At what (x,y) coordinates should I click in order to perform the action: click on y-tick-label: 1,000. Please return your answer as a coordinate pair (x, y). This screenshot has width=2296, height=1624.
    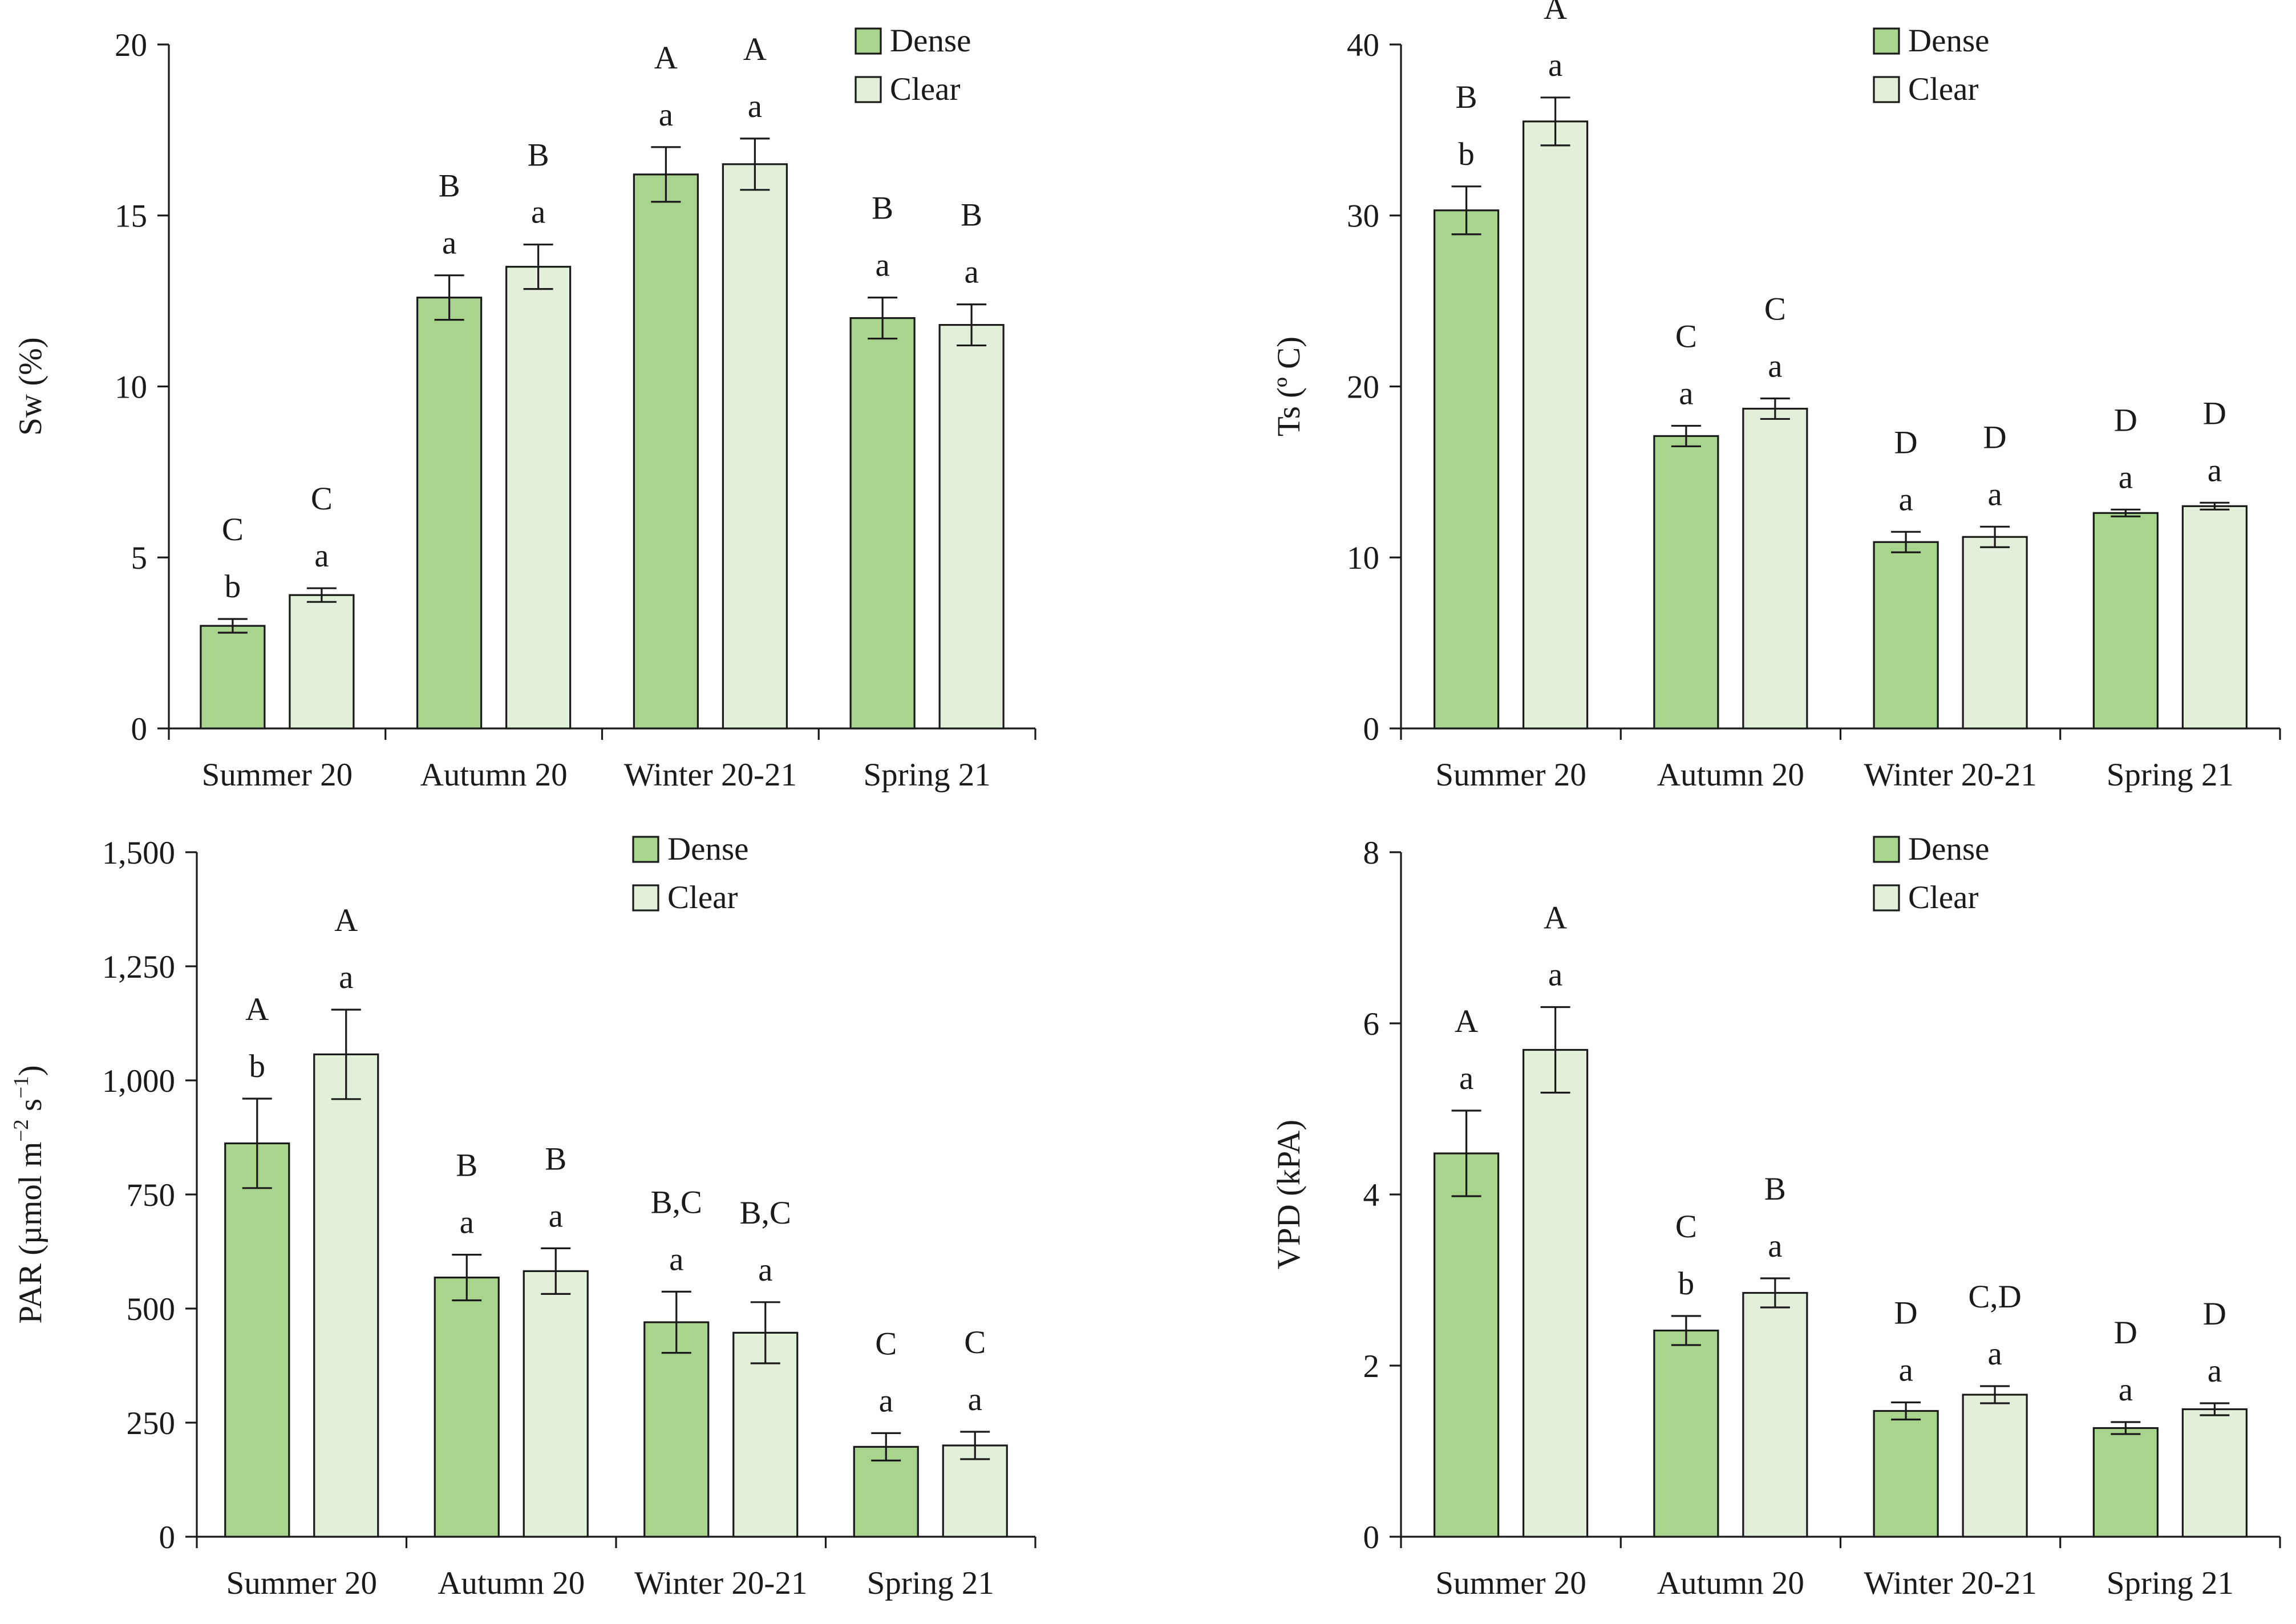
    Looking at the image, I should click on (138, 1081).